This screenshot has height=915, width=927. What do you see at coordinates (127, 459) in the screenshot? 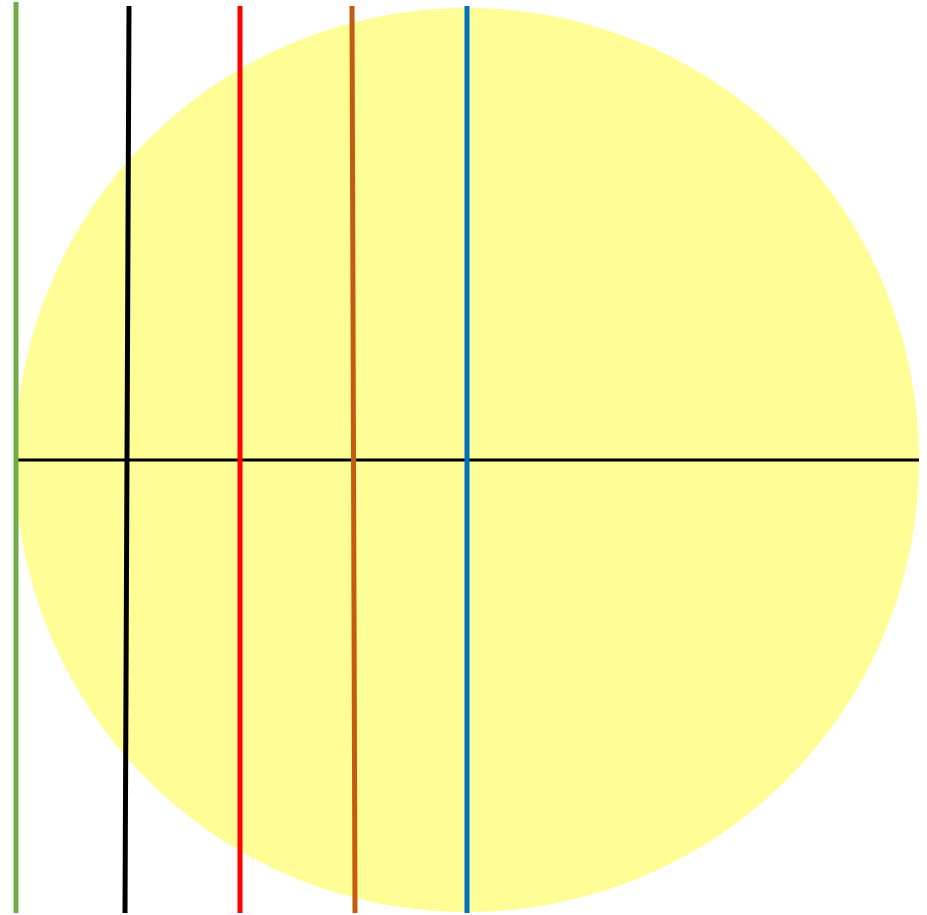
I see `black-line` at bounding box center [127, 459].